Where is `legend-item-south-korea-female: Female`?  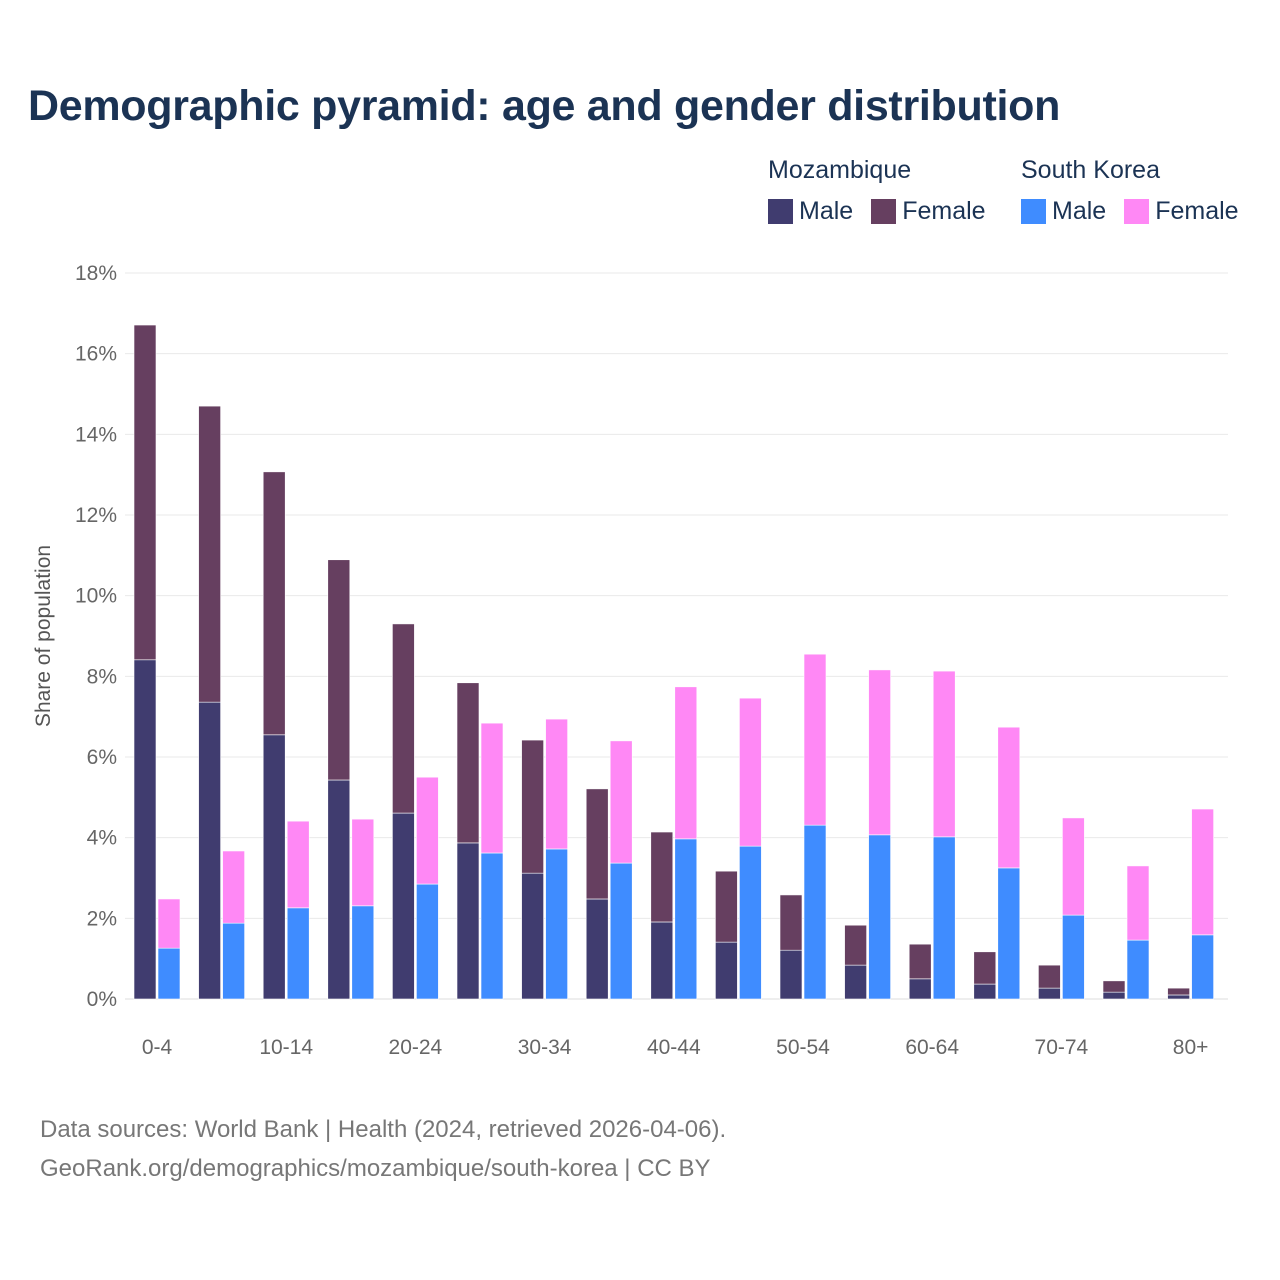
legend-item-south-korea-female: Female is located at coordinates (1181, 211).